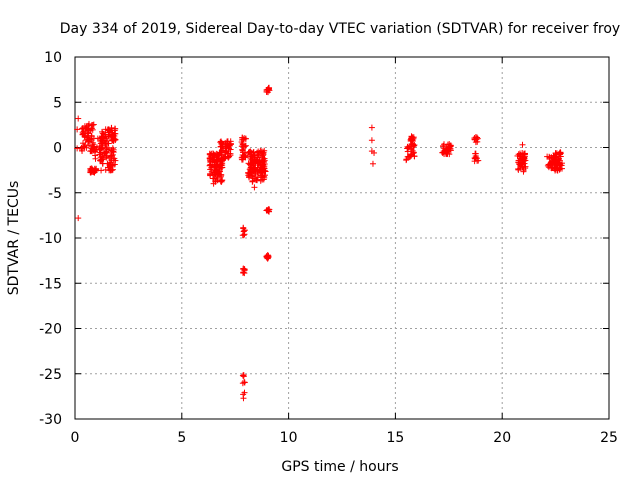  What do you see at coordinates (14, 238) in the screenshot?
I see `y-axis-label: SDTVAR / TECUs` at bounding box center [14, 238].